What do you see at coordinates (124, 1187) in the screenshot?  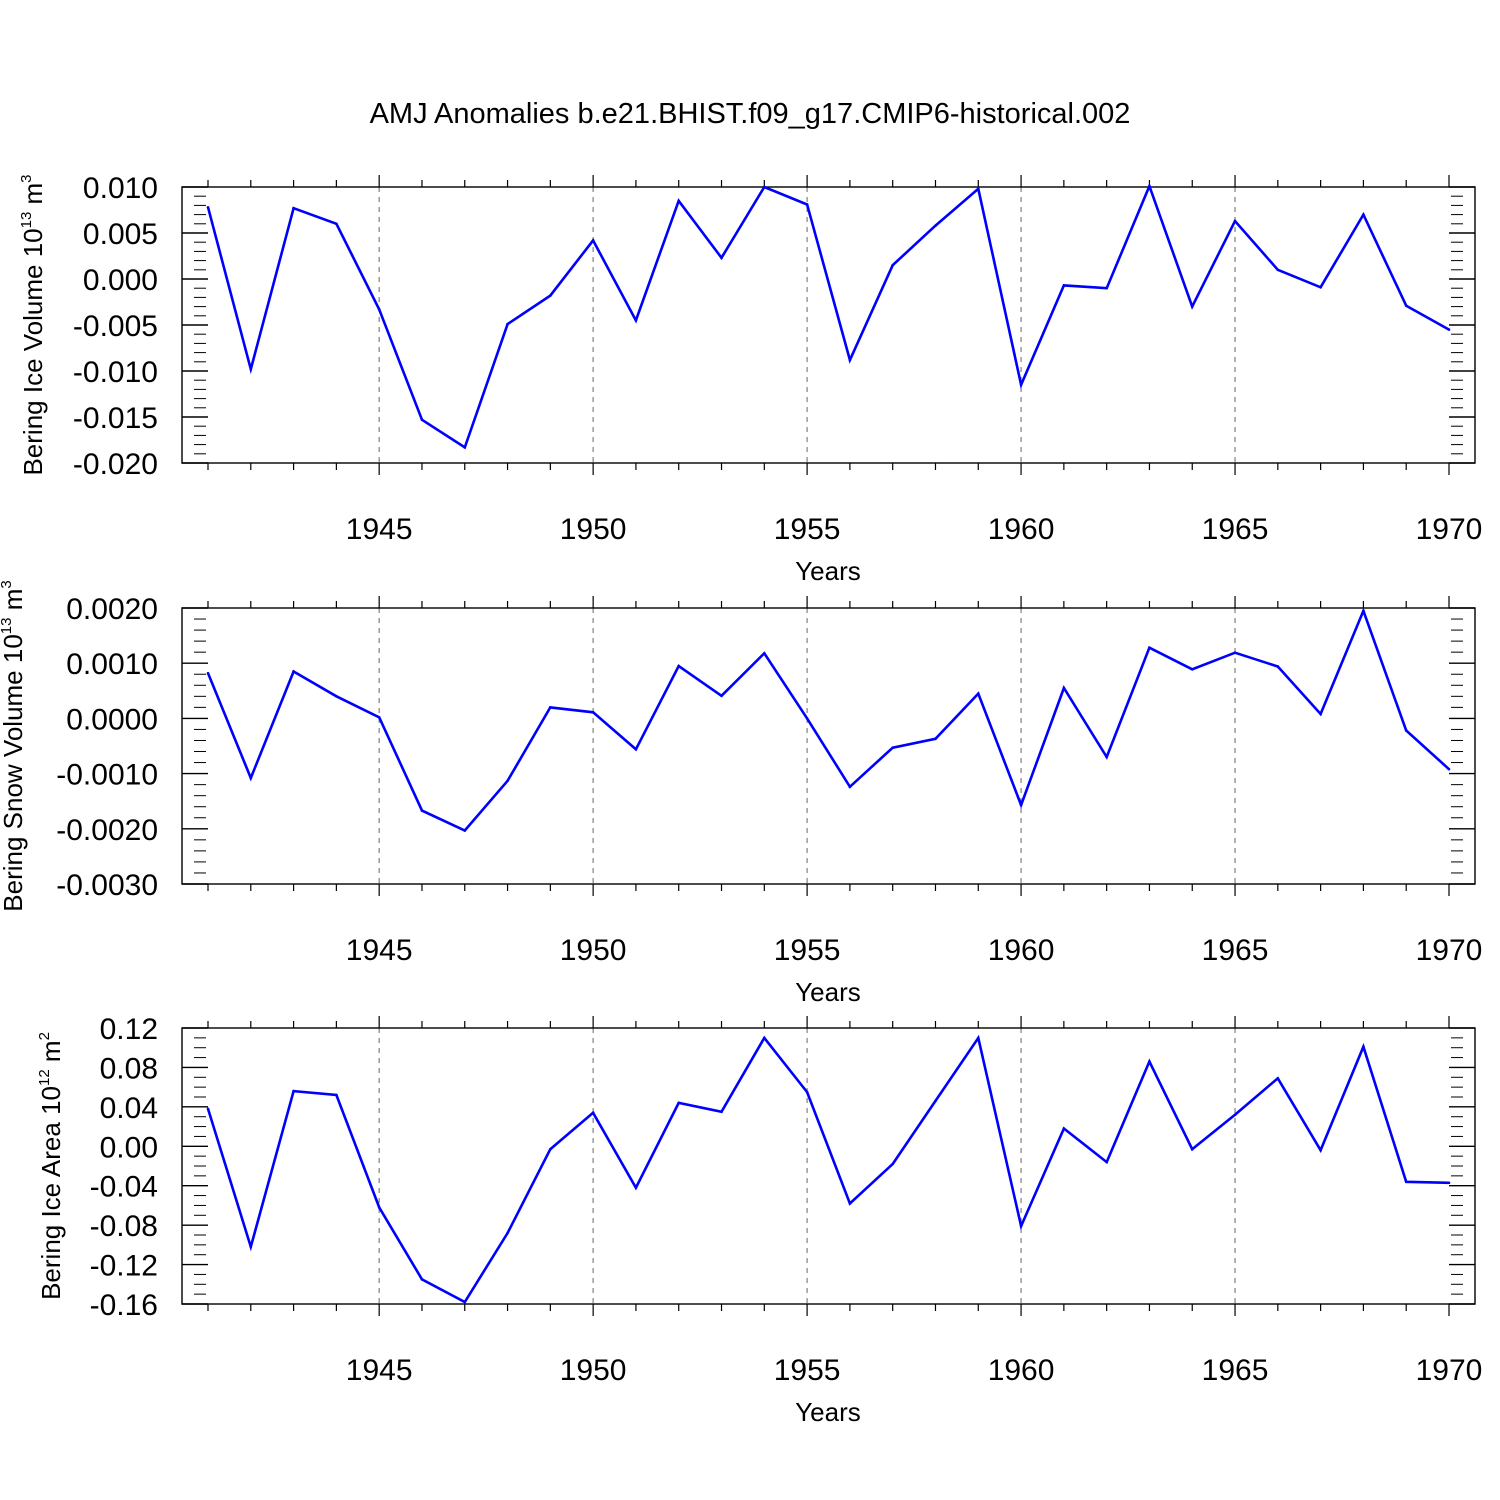 I see `y-tick-label: -0.04` at bounding box center [124, 1187].